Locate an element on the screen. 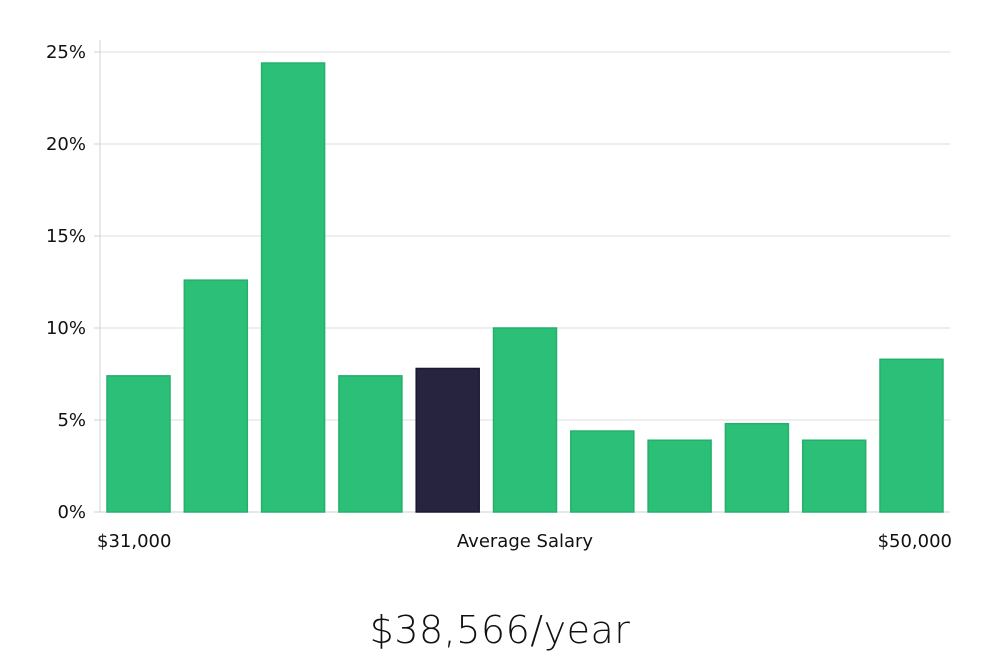  x-axis: $31,000 Average Salary $50,000 is located at coordinates (524, 541).